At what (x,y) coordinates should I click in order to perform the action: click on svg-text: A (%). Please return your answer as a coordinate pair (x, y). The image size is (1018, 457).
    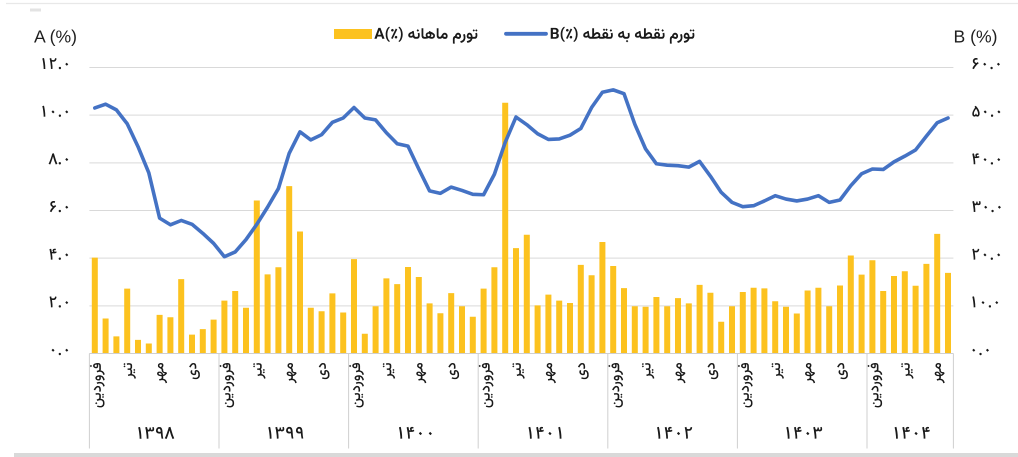
    Looking at the image, I should click on (55, 36).